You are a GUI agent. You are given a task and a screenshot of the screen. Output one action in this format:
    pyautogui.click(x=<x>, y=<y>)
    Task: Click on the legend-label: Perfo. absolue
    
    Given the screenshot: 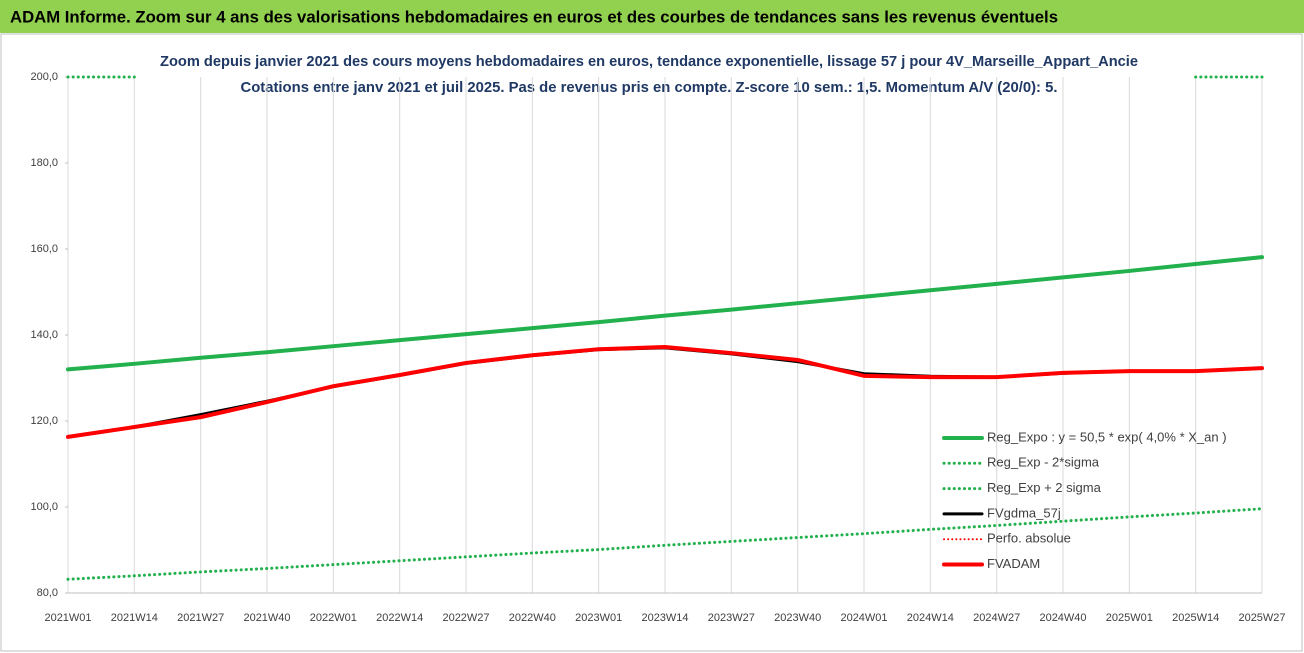 What is the action you would take?
    pyautogui.click(x=1029, y=538)
    